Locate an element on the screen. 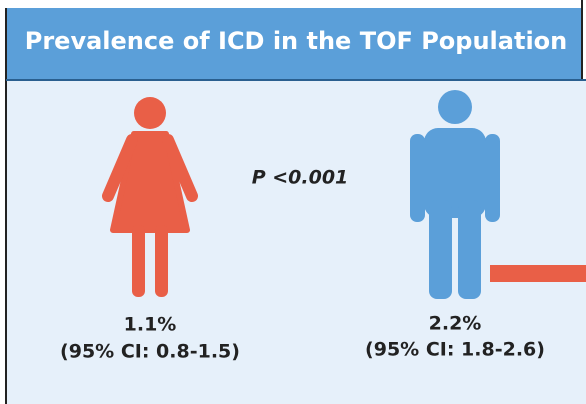 Image resolution: width=586 pixels, height=404 pixels. header-title: Prevalence of ICD in the TOF Population is located at coordinates (296, 41).